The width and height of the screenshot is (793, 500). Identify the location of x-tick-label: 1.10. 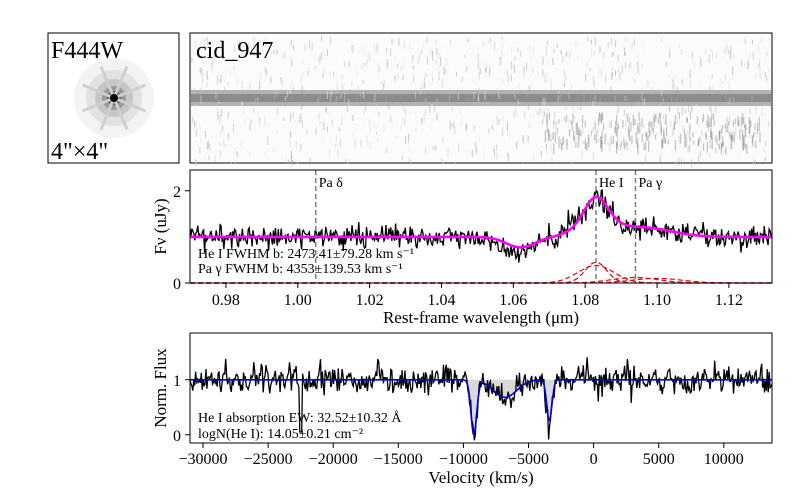
(657, 300).